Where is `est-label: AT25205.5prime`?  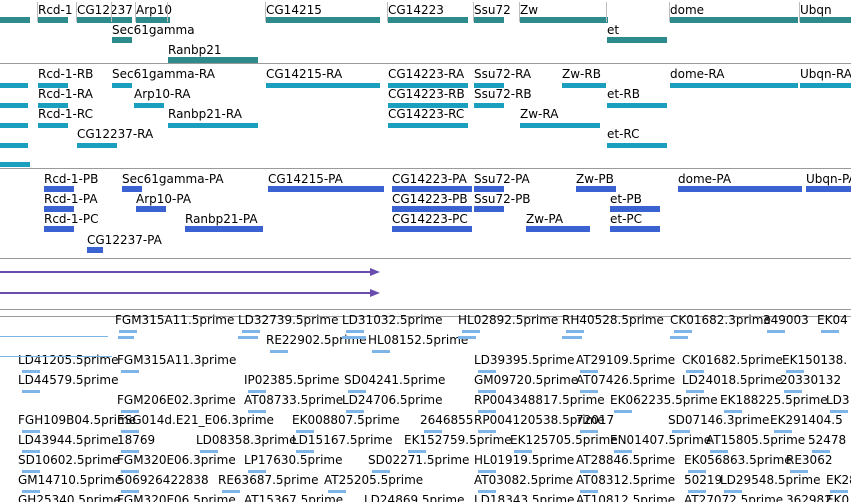 est-label: AT25205.5prime is located at coordinates (374, 480).